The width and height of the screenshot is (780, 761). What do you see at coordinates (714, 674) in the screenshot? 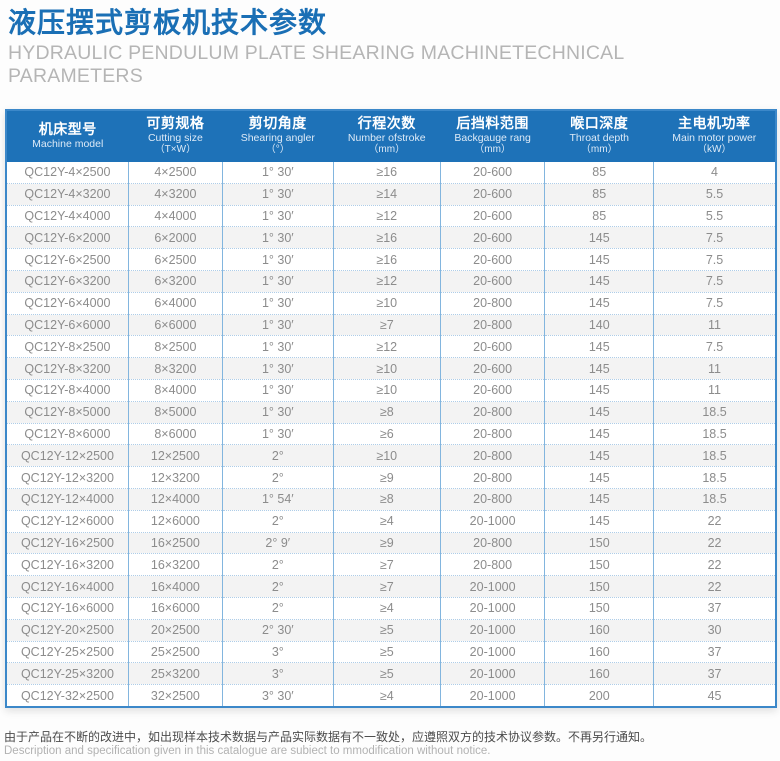
I see `value-cell: 37` at bounding box center [714, 674].